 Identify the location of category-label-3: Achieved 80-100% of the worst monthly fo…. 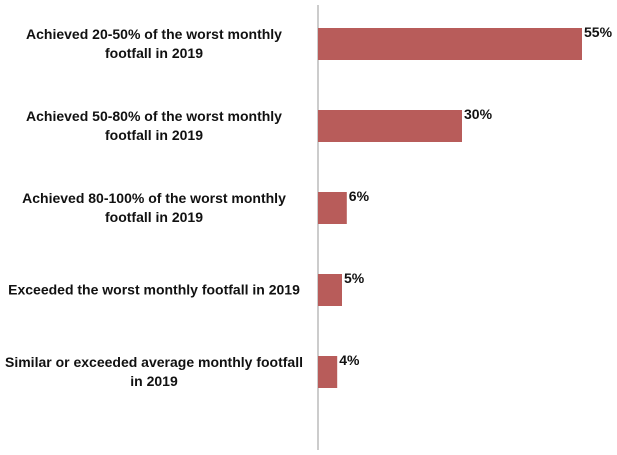
(154, 208).